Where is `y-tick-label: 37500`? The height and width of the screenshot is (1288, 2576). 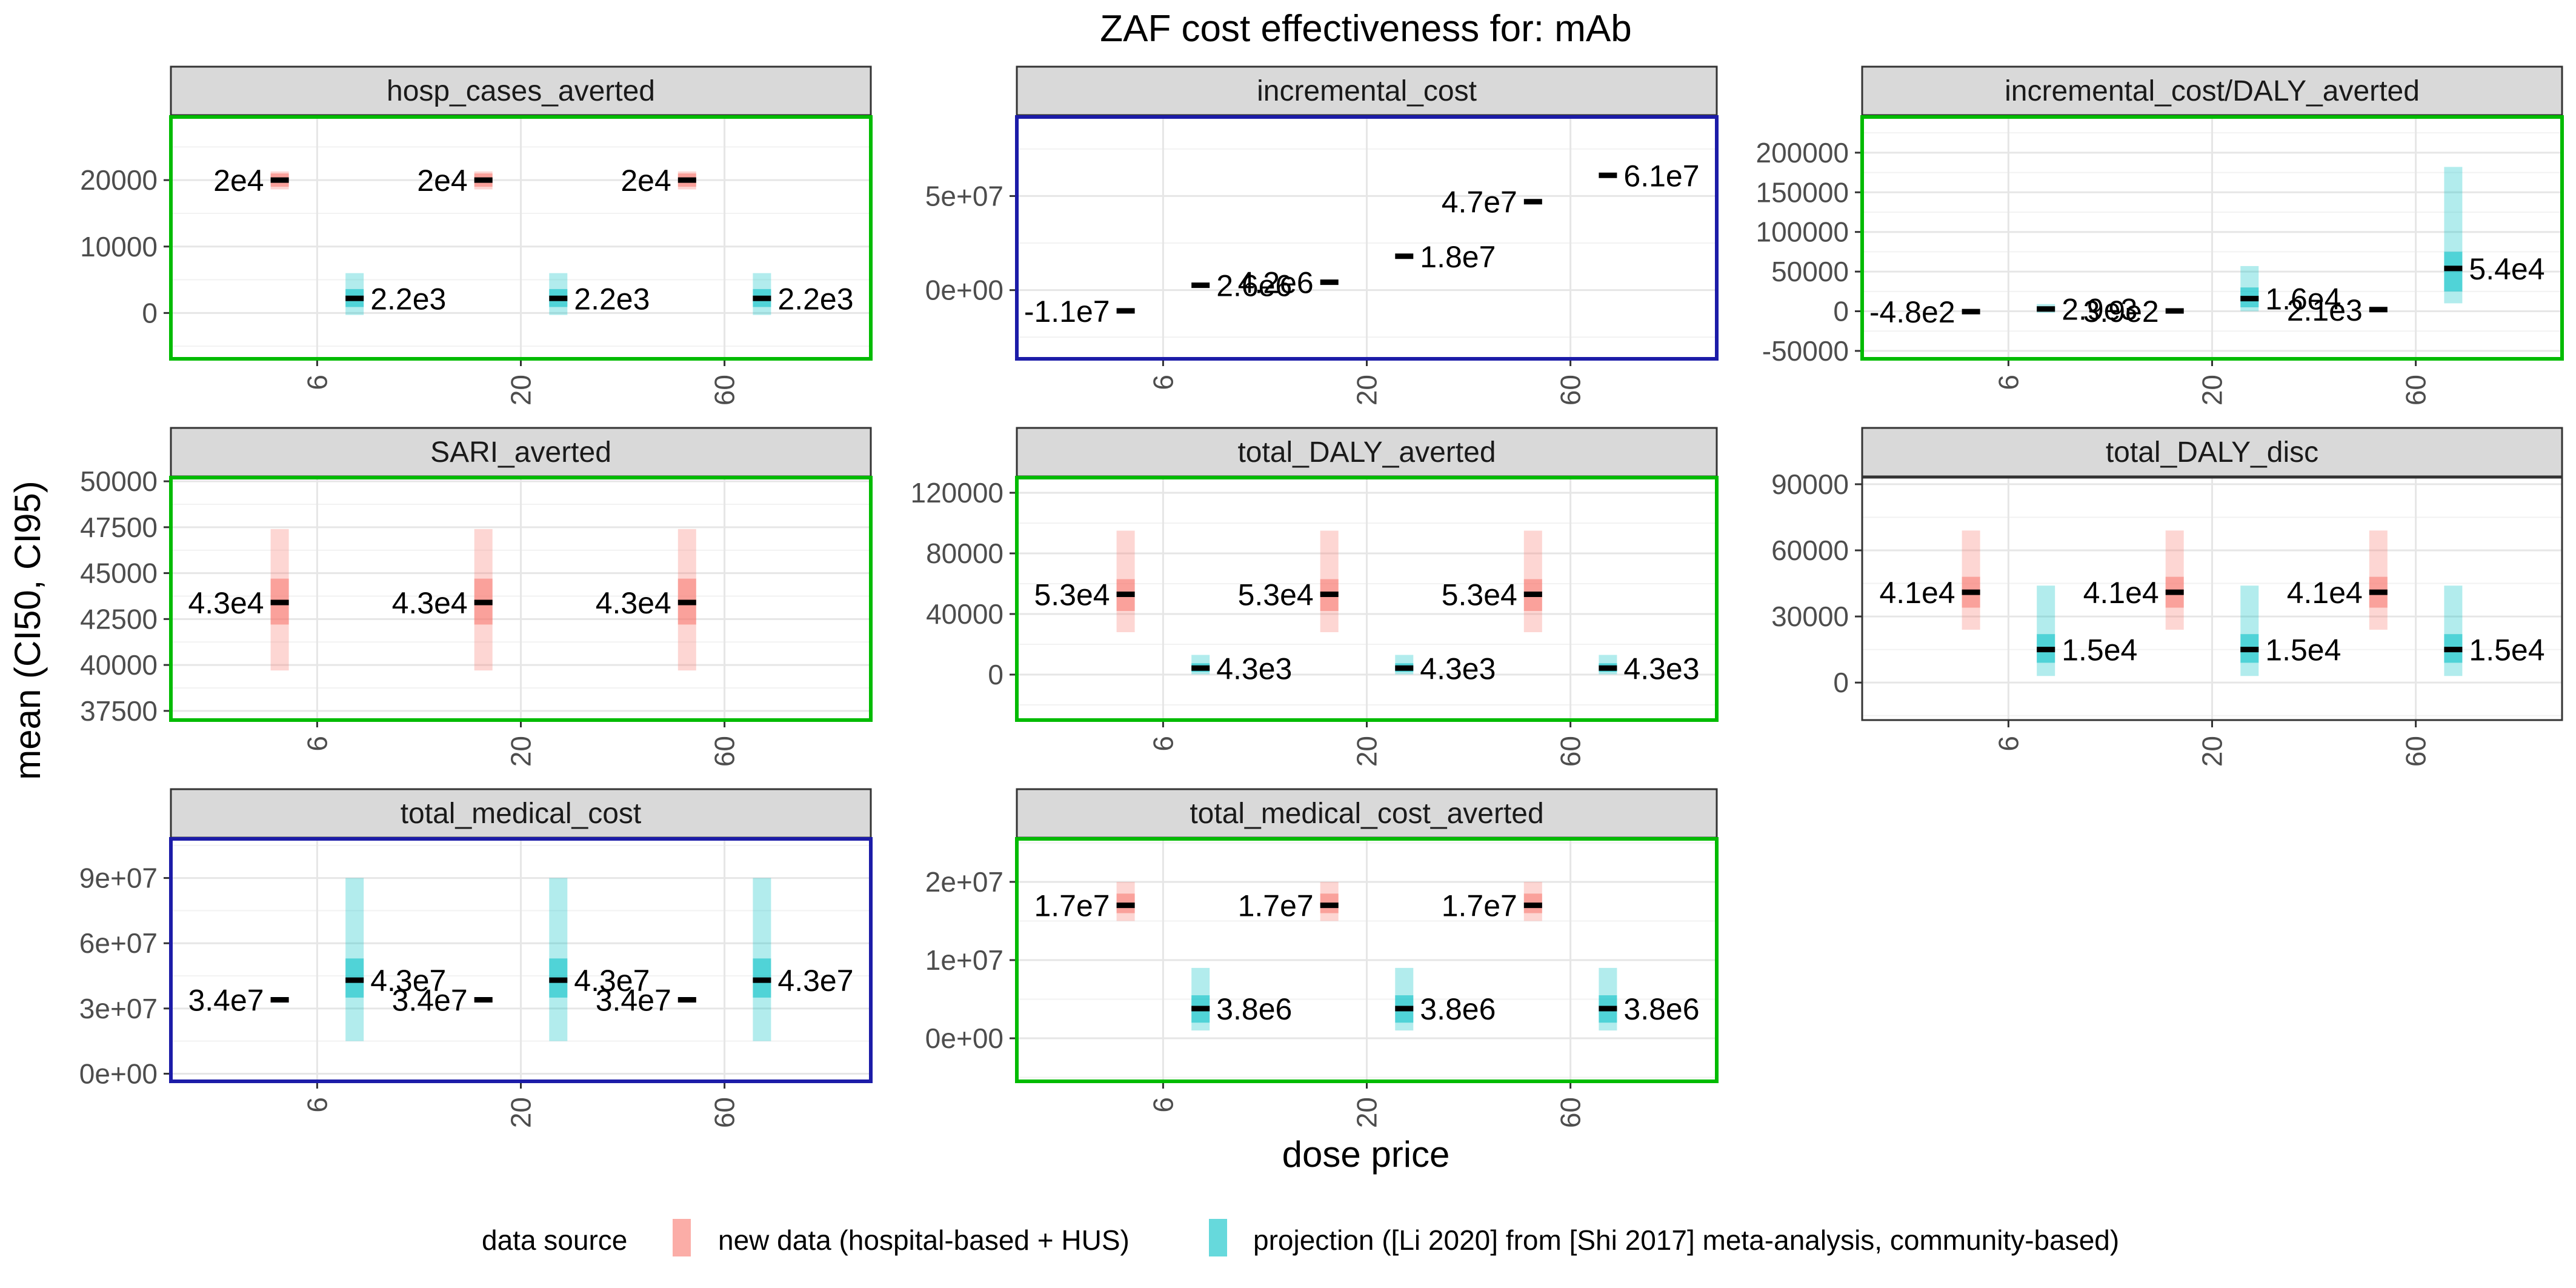
y-tick-label: 37500 is located at coordinates (119, 711).